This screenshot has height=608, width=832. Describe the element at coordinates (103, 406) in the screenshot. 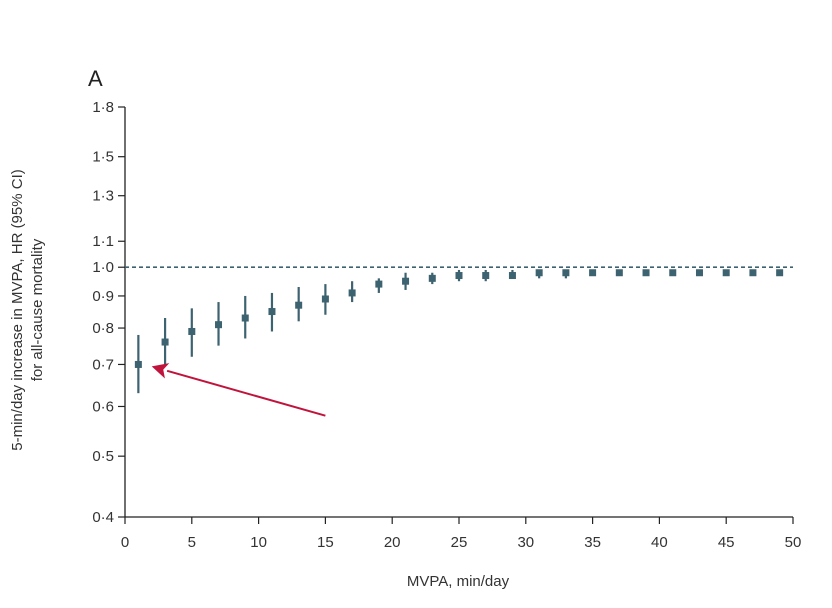

I see `y-tick-label: 0·6` at that location.